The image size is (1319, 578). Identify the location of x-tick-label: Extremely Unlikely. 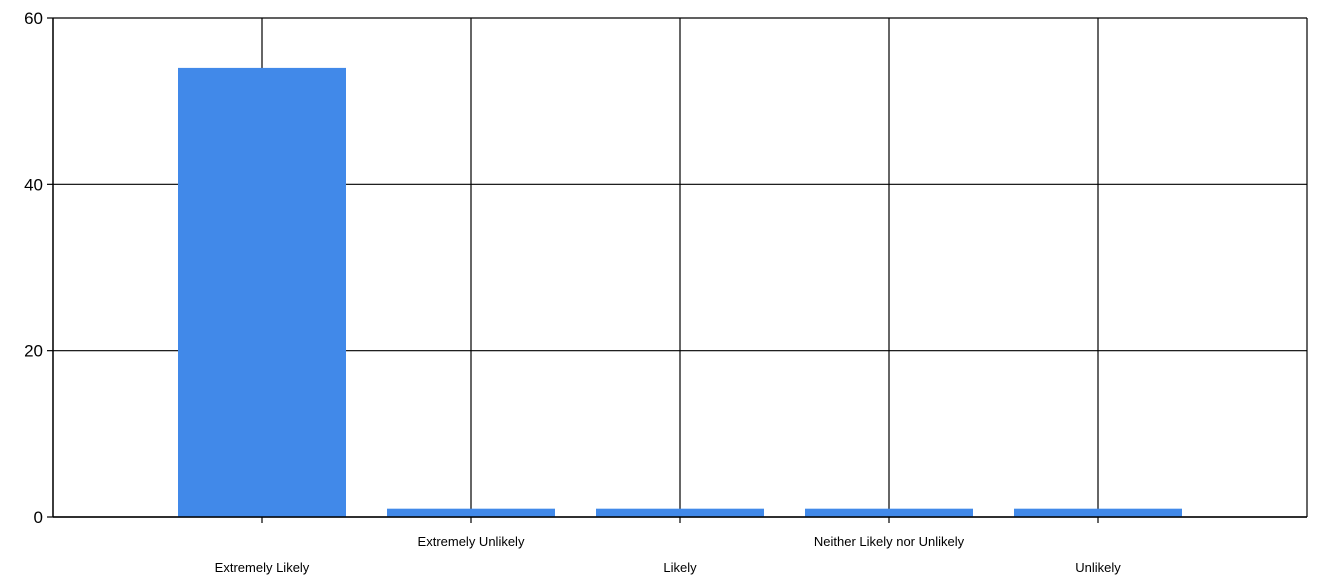
(471, 541).